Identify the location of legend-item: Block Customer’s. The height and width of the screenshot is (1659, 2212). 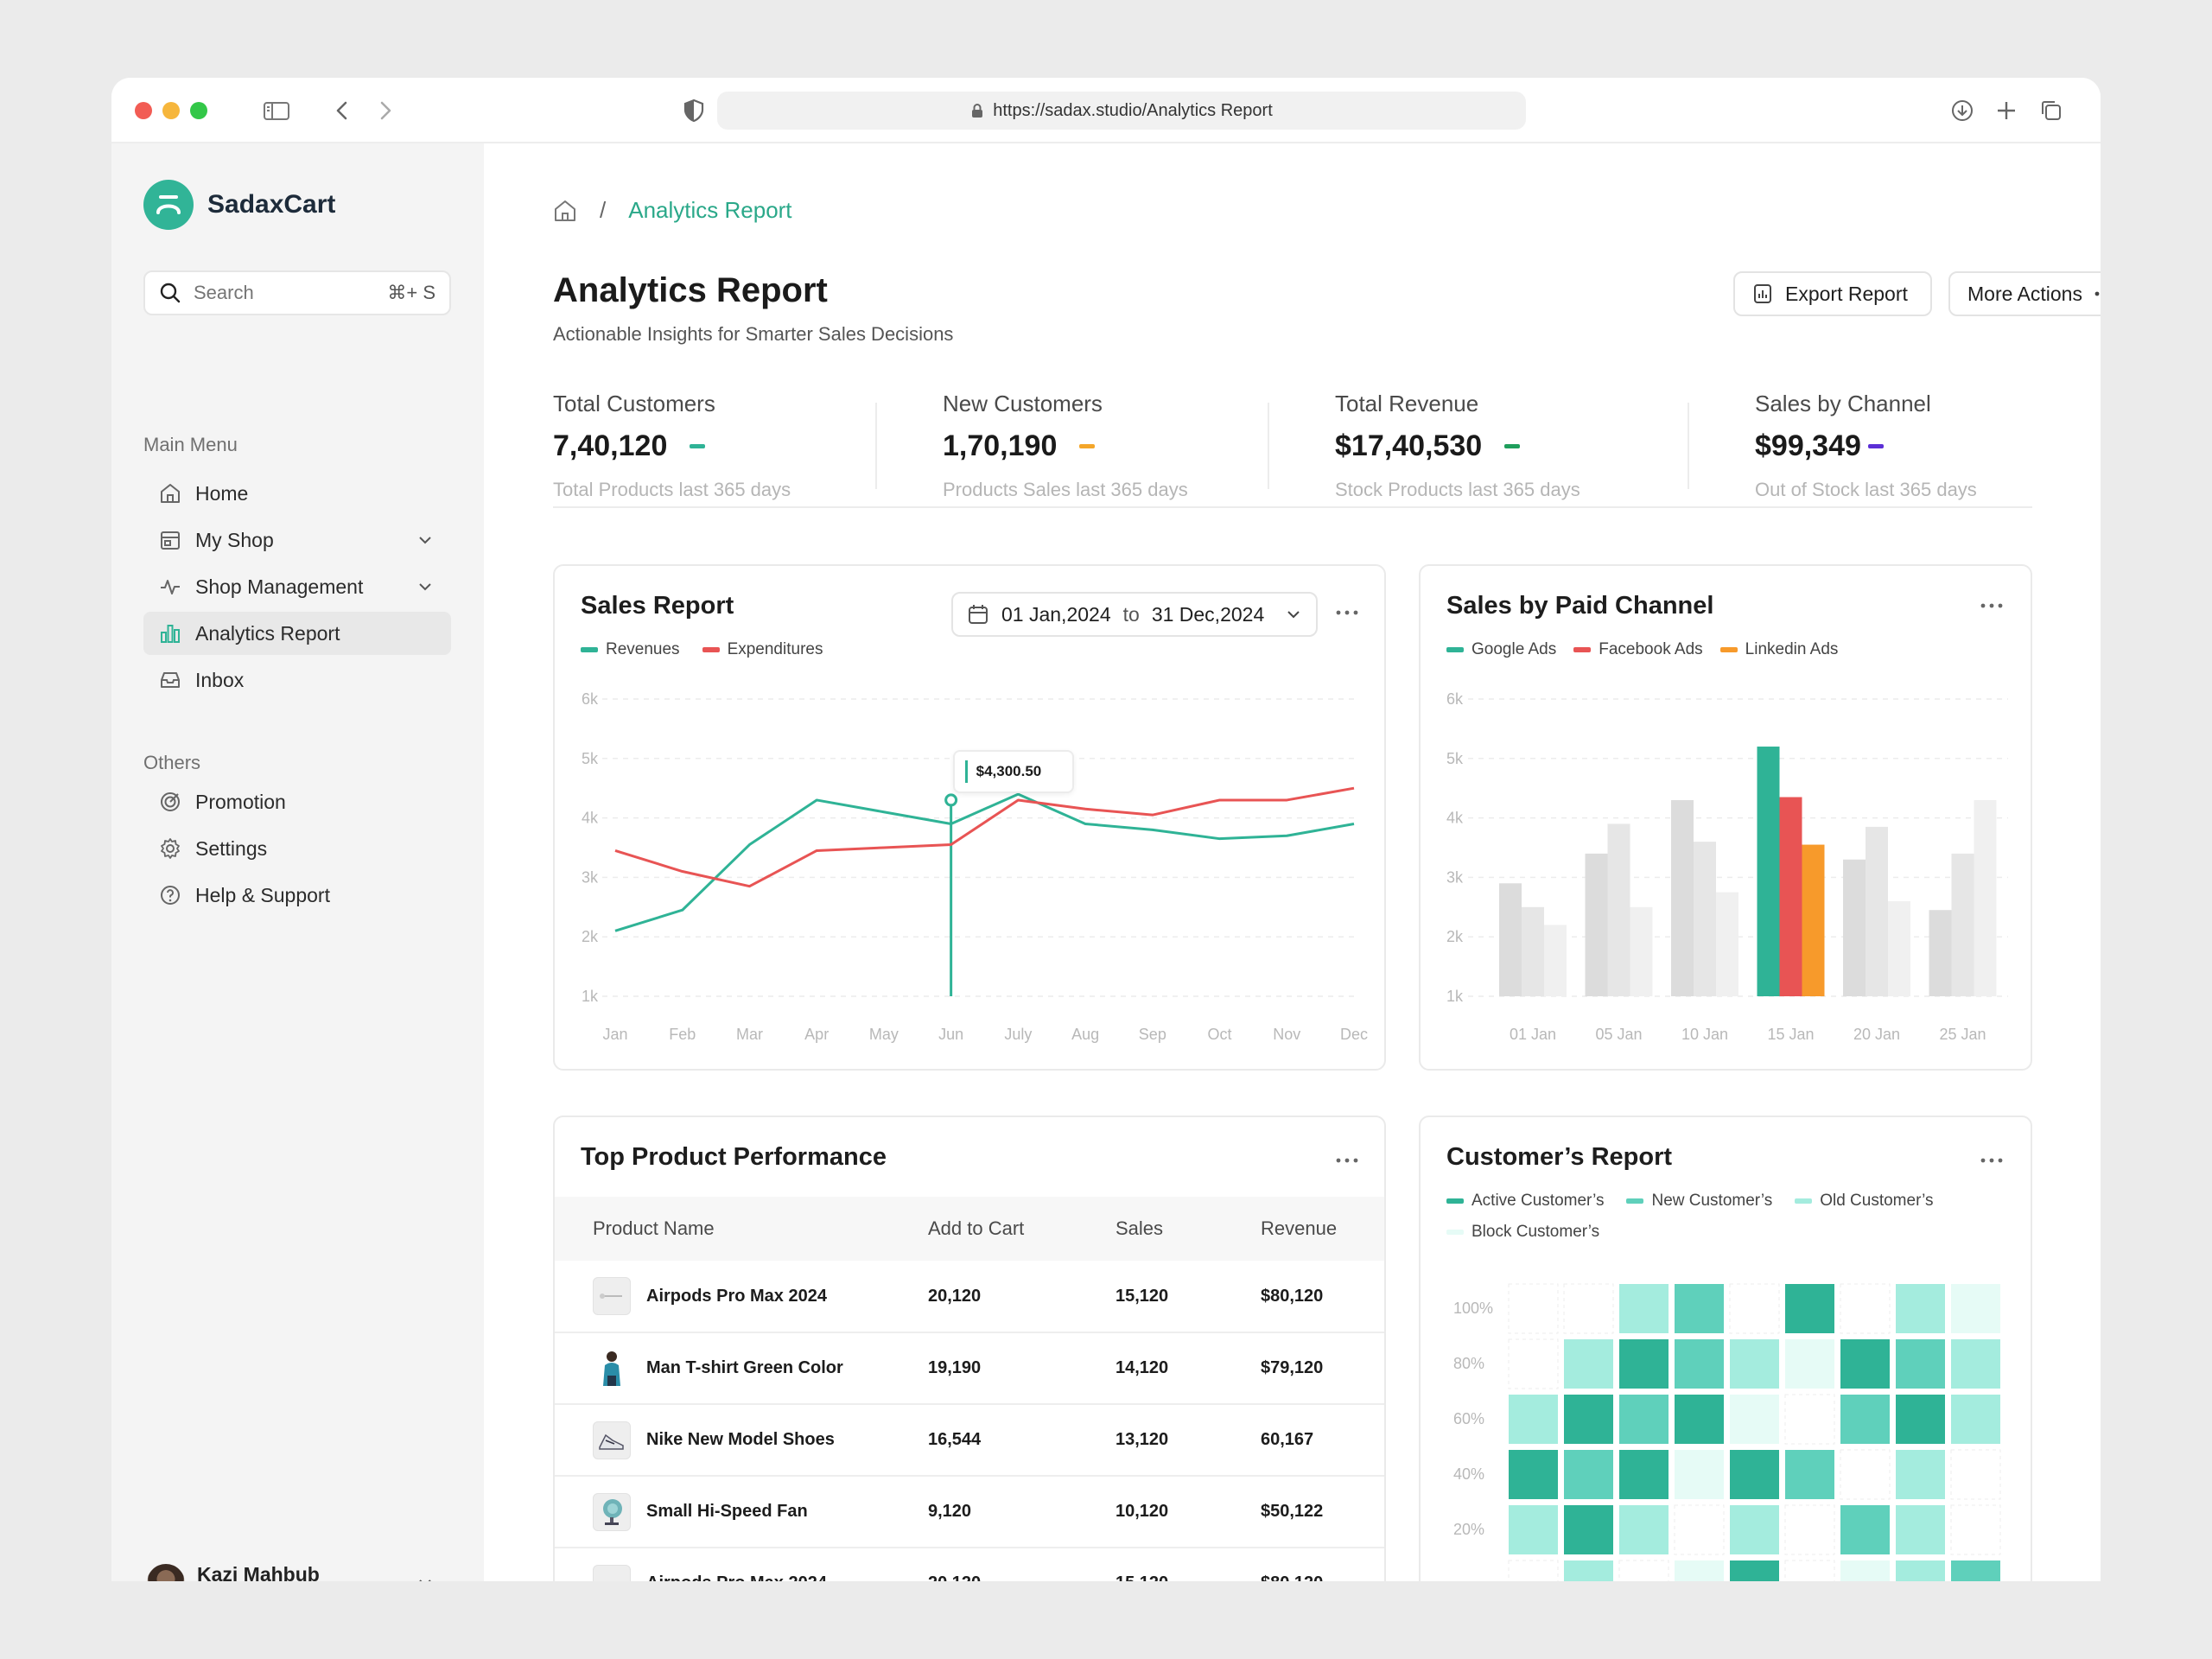
(1522, 1232).